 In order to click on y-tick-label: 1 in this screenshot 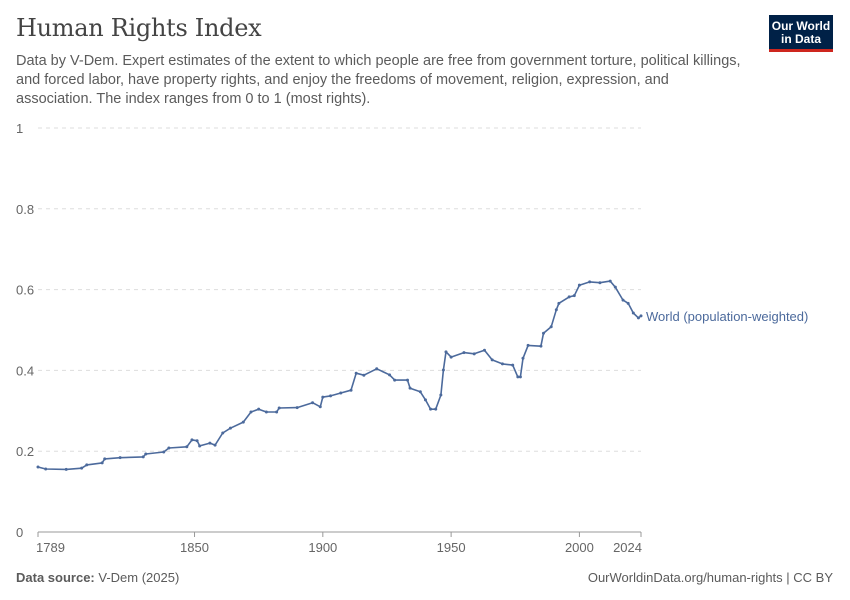, I will do `click(19, 128)`.